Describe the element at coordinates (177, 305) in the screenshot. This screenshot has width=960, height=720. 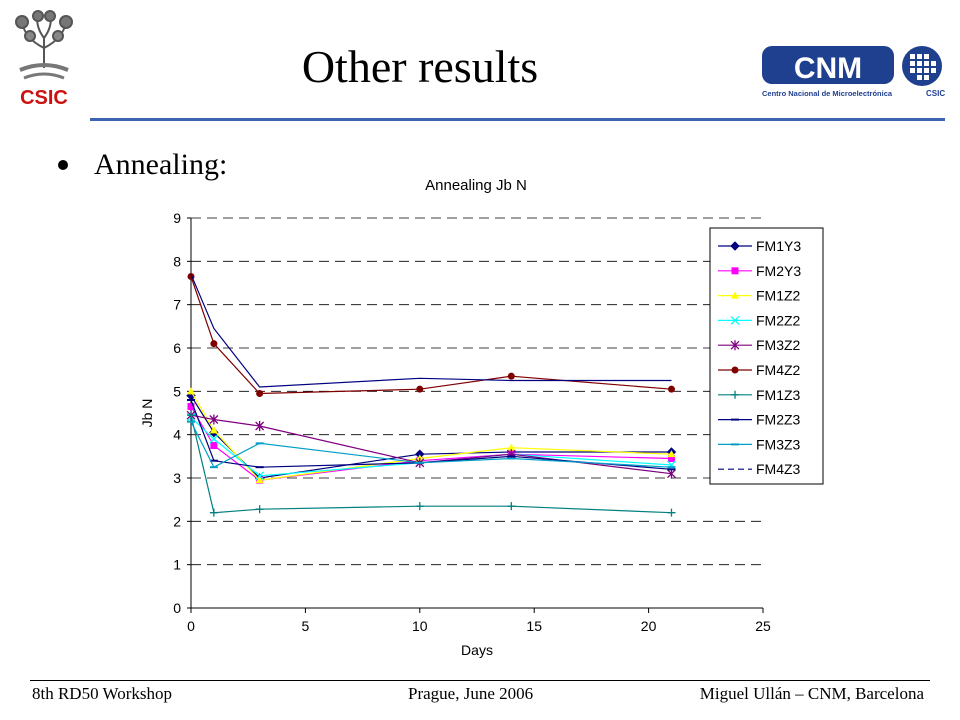
I see `y-tick-label: 7` at that location.